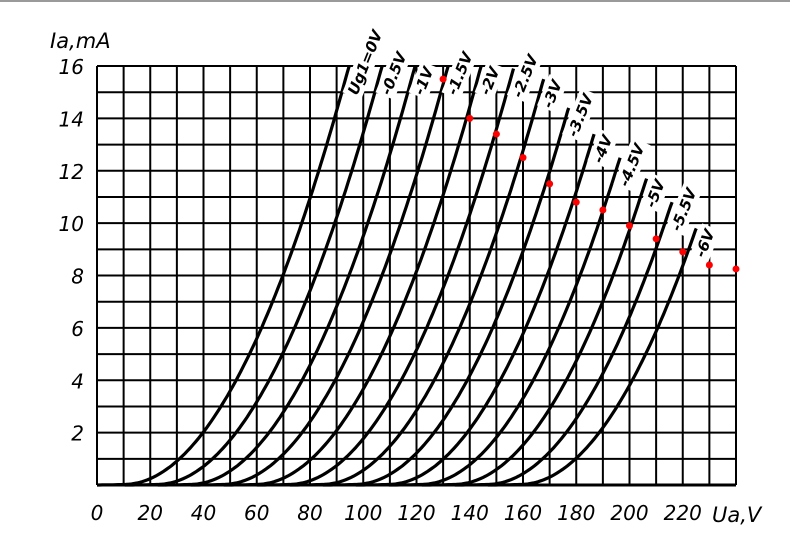 Image resolution: width=790 pixels, height=553 pixels. I want to click on x-tick-label: 160, so click(523, 513).